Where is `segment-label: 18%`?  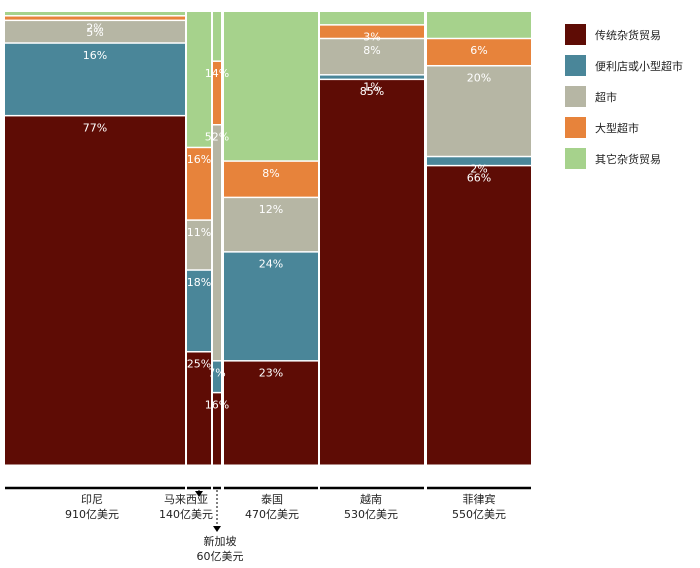 segment-label: 18% is located at coordinates (199, 282).